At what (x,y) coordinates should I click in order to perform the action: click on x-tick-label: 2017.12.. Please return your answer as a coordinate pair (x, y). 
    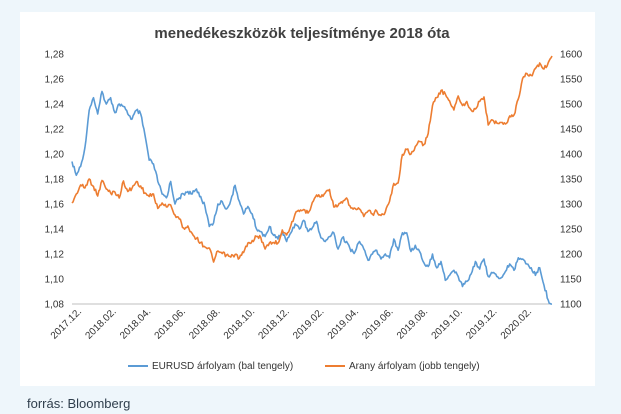
    Looking at the image, I should click on (66, 323).